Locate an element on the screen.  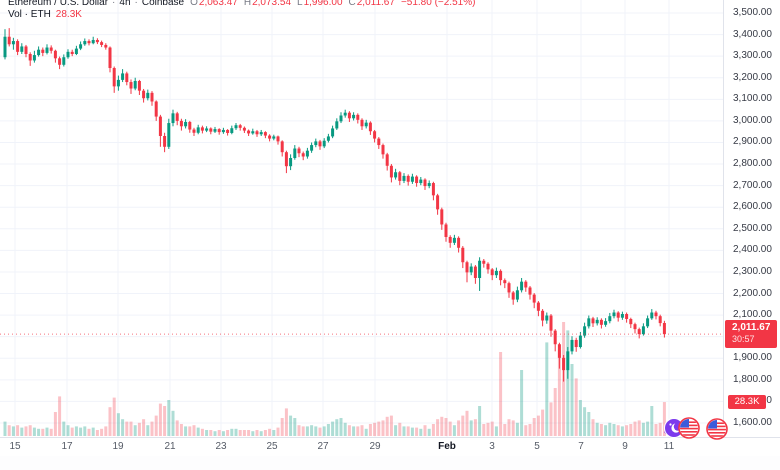
current-volume-label: 28.3K is located at coordinates (747, 402).